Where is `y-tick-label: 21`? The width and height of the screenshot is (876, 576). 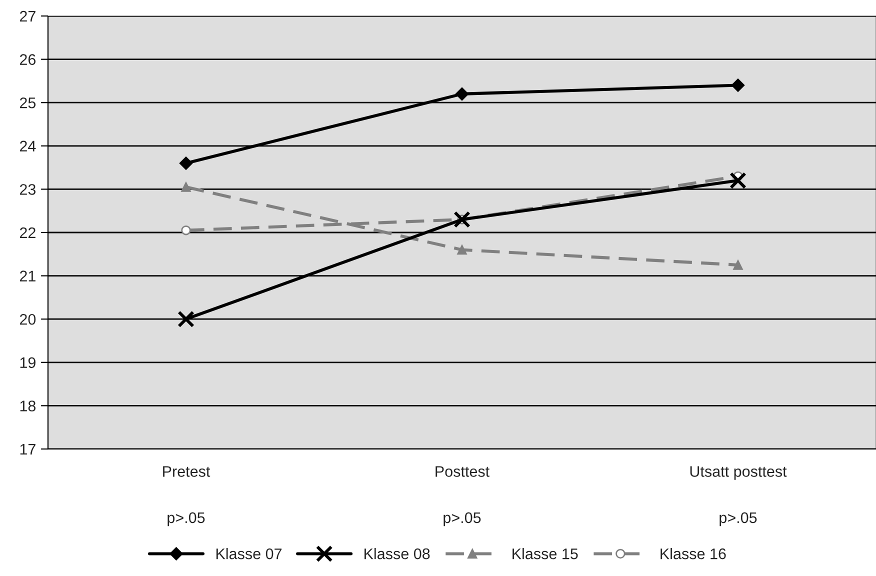 y-tick-label: 21 is located at coordinates (28, 276).